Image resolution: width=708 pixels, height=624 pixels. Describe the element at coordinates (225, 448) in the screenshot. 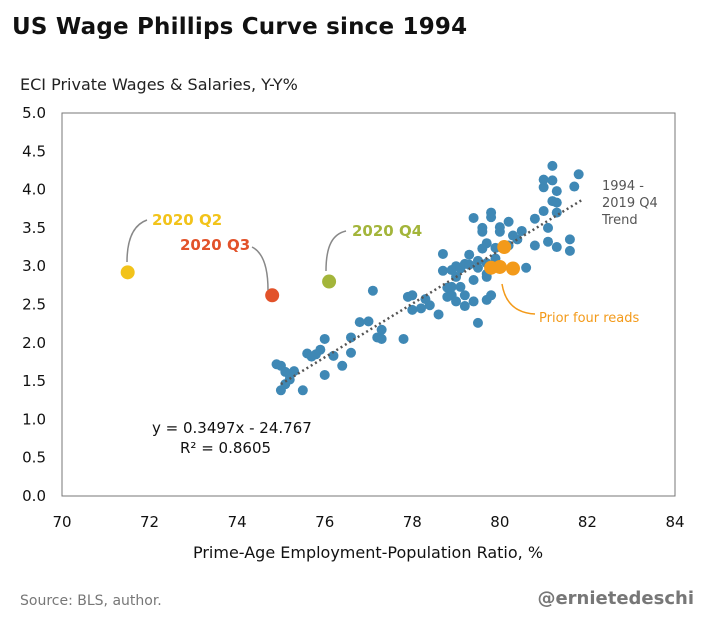

I see `trend-r-squared: R² = 0.8605` at that location.